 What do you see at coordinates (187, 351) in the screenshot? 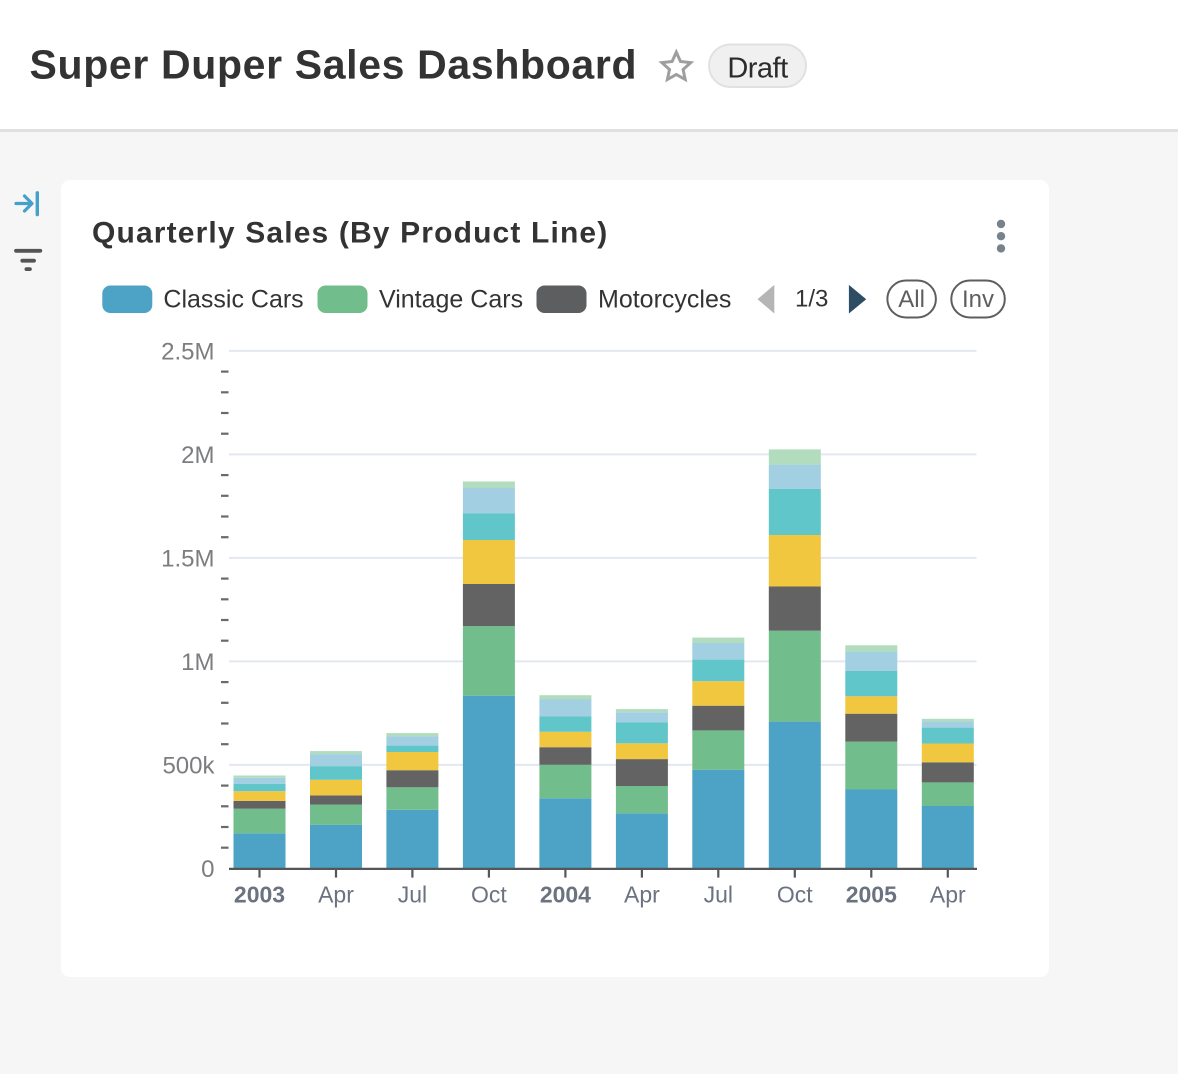
I see `svg-text: 2.5M` at bounding box center [187, 351].